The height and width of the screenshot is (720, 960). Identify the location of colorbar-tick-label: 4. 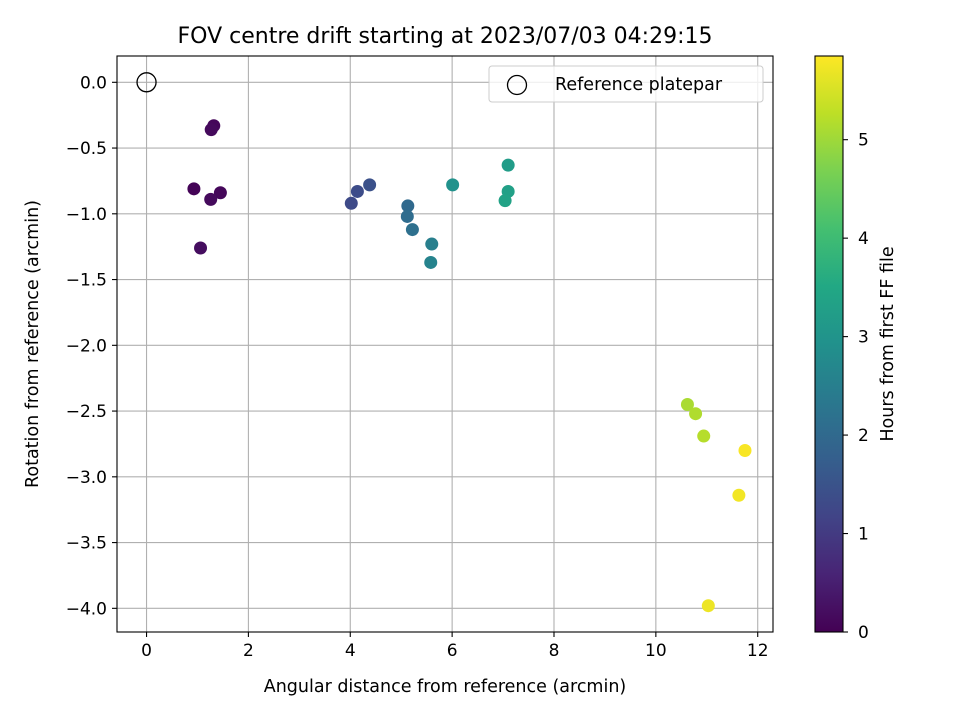
(863, 239).